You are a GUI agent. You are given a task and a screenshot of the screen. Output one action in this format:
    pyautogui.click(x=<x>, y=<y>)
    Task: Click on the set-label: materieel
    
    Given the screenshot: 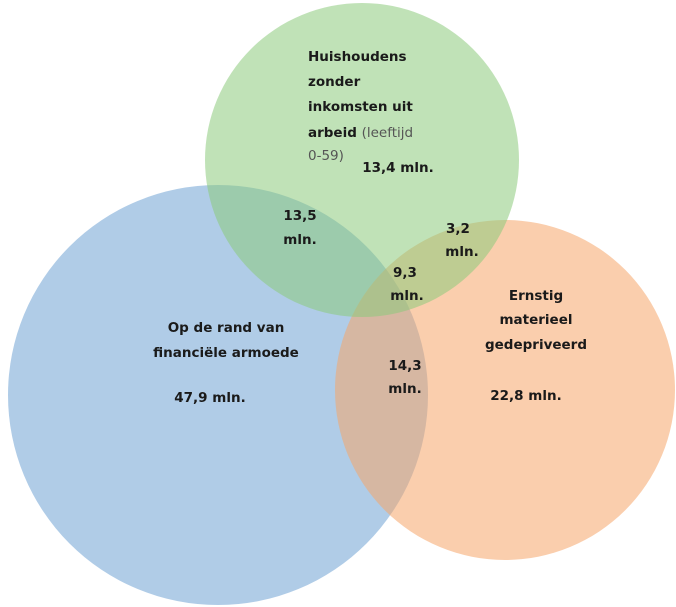 What is the action you would take?
    pyautogui.click(x=535, y=320)
    